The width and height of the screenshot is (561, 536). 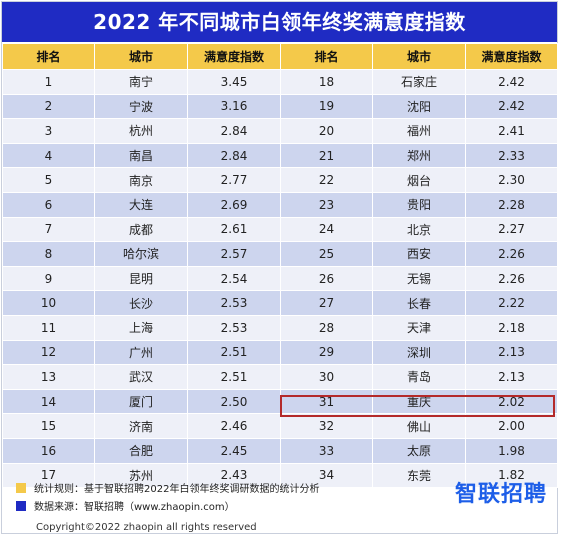 What do you see at coordinates (326, 254) in the screenshot?
I see `rank-cell: 25` at bounding box center [326, 254].